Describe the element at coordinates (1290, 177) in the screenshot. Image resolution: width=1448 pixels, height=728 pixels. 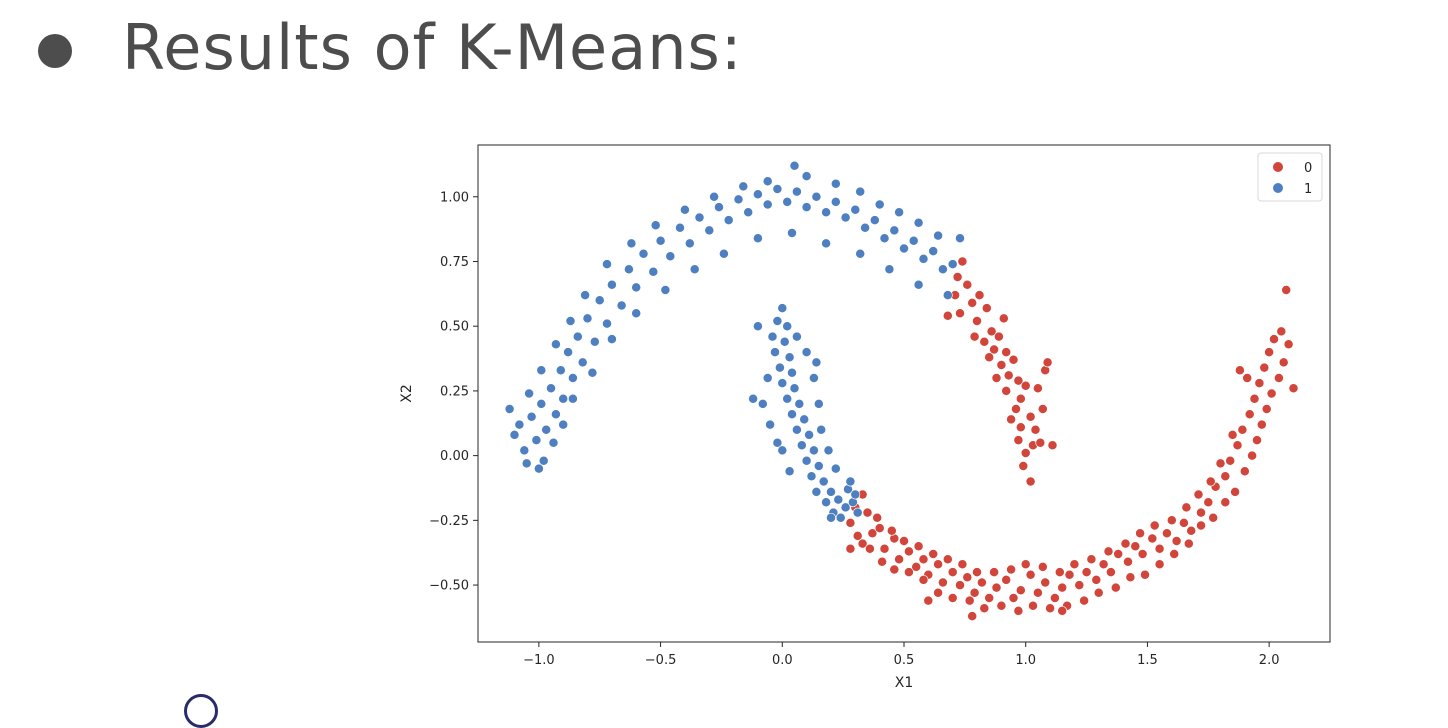
I see `legend: 0 1` at that location.